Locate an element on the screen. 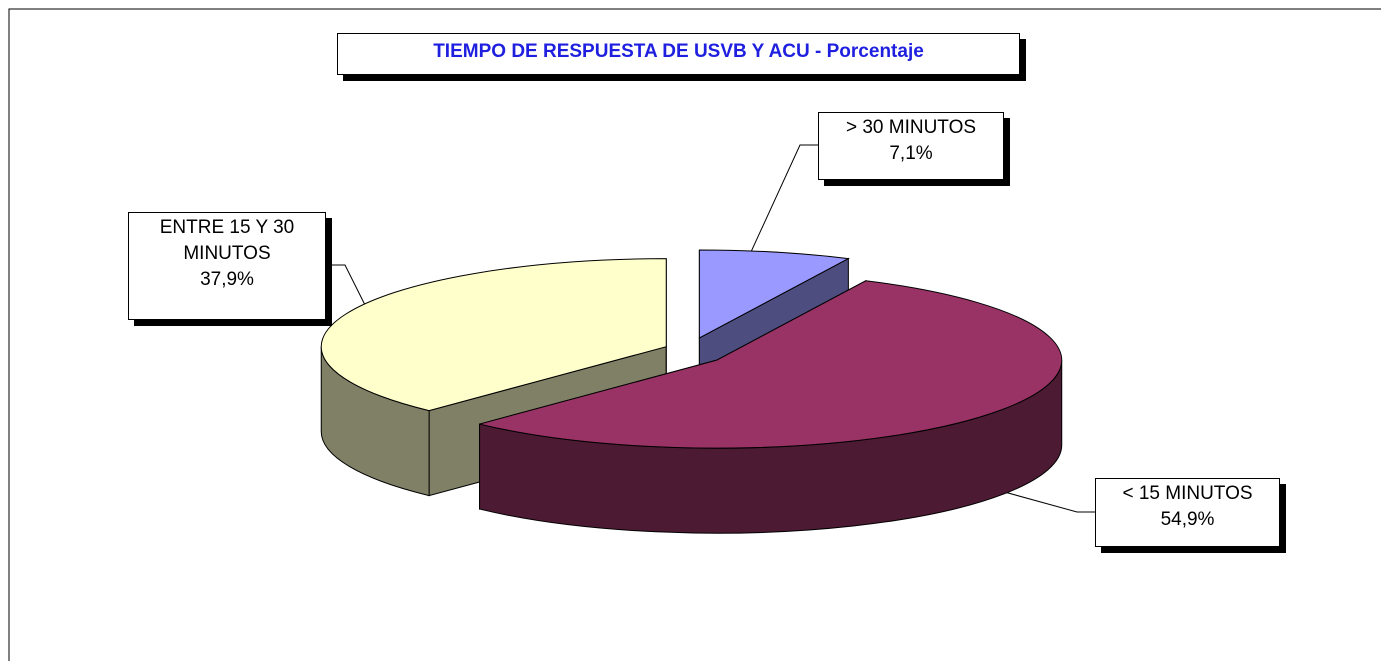  data-label: < 15 MINUTOS 54,9% is located at coordinates (1187, 512).